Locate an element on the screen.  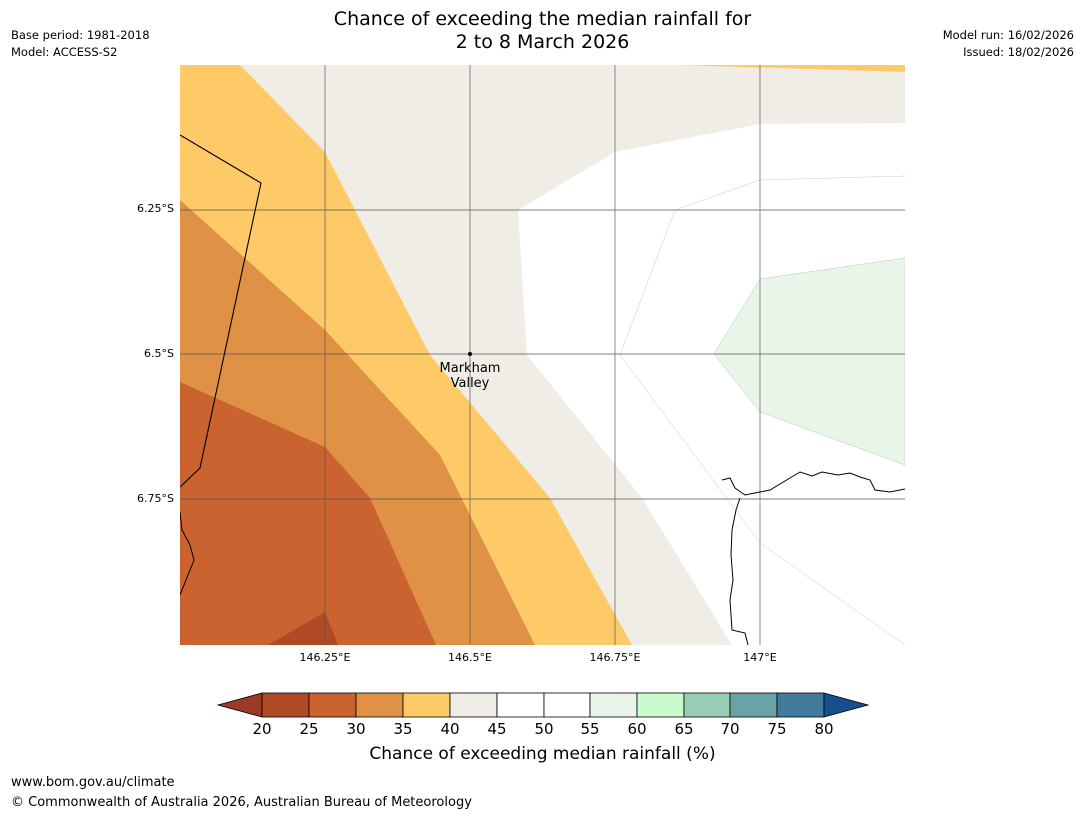
coastline-west is located at coordinates (187, 553).